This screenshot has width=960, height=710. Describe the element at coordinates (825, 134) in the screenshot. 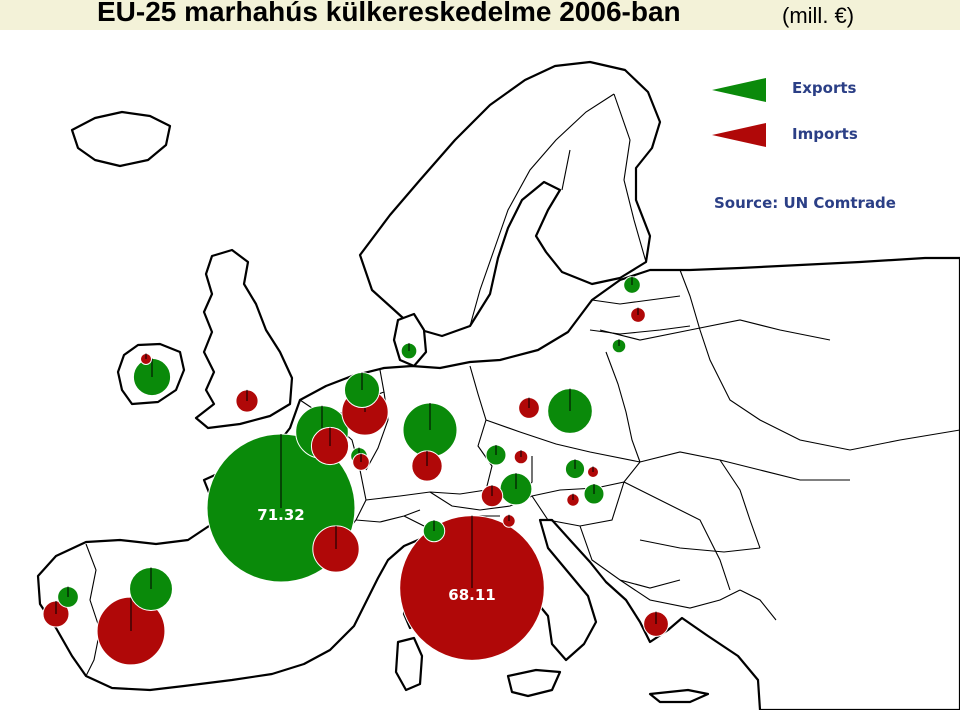

I see `legend-import-label: Imports` at that location.